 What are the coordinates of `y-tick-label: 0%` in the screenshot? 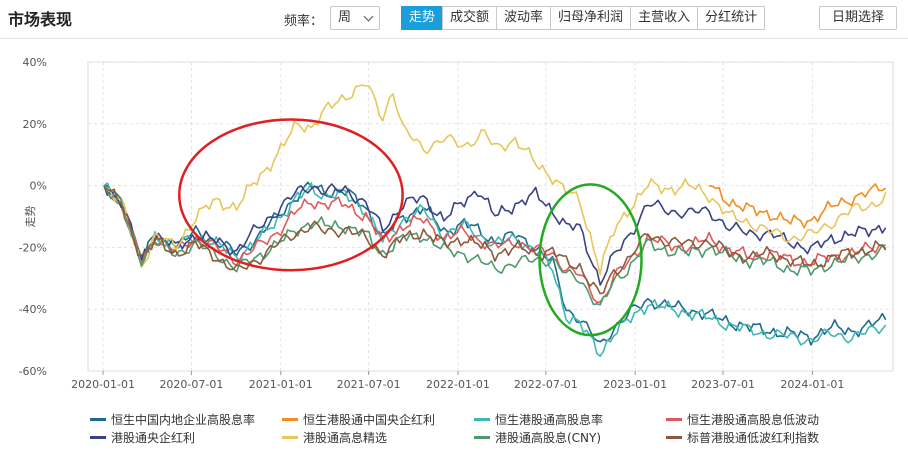 It's located at (38, 186).